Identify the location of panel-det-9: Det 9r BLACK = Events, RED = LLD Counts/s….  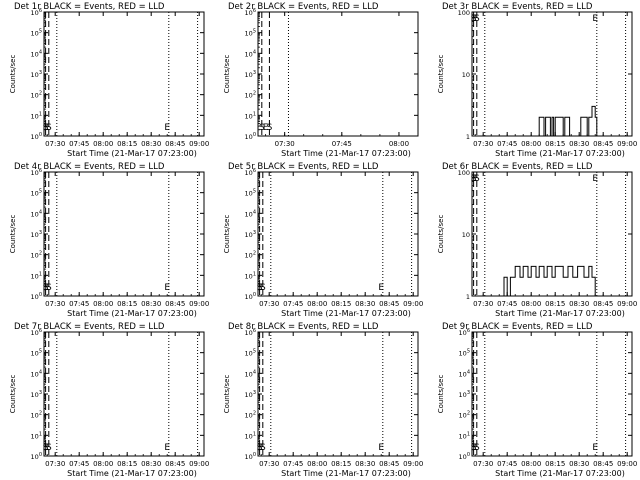
(537, 400).